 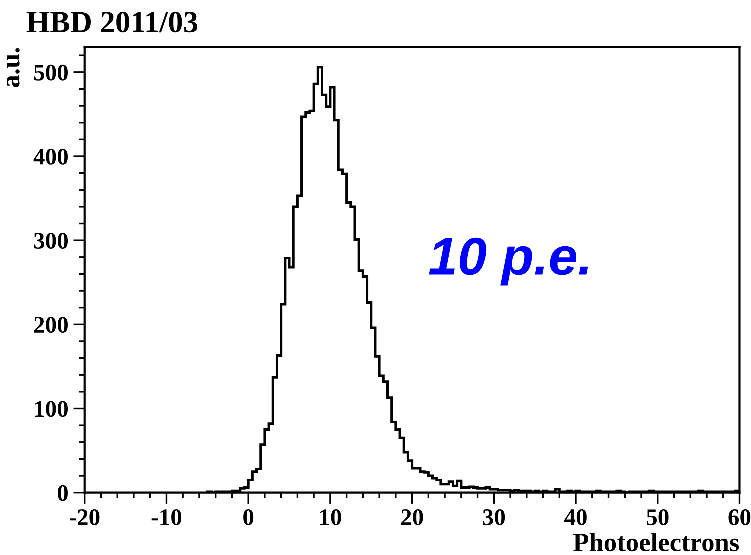 I want to click on y-tick-label: 0, so click(x=63, y=493).